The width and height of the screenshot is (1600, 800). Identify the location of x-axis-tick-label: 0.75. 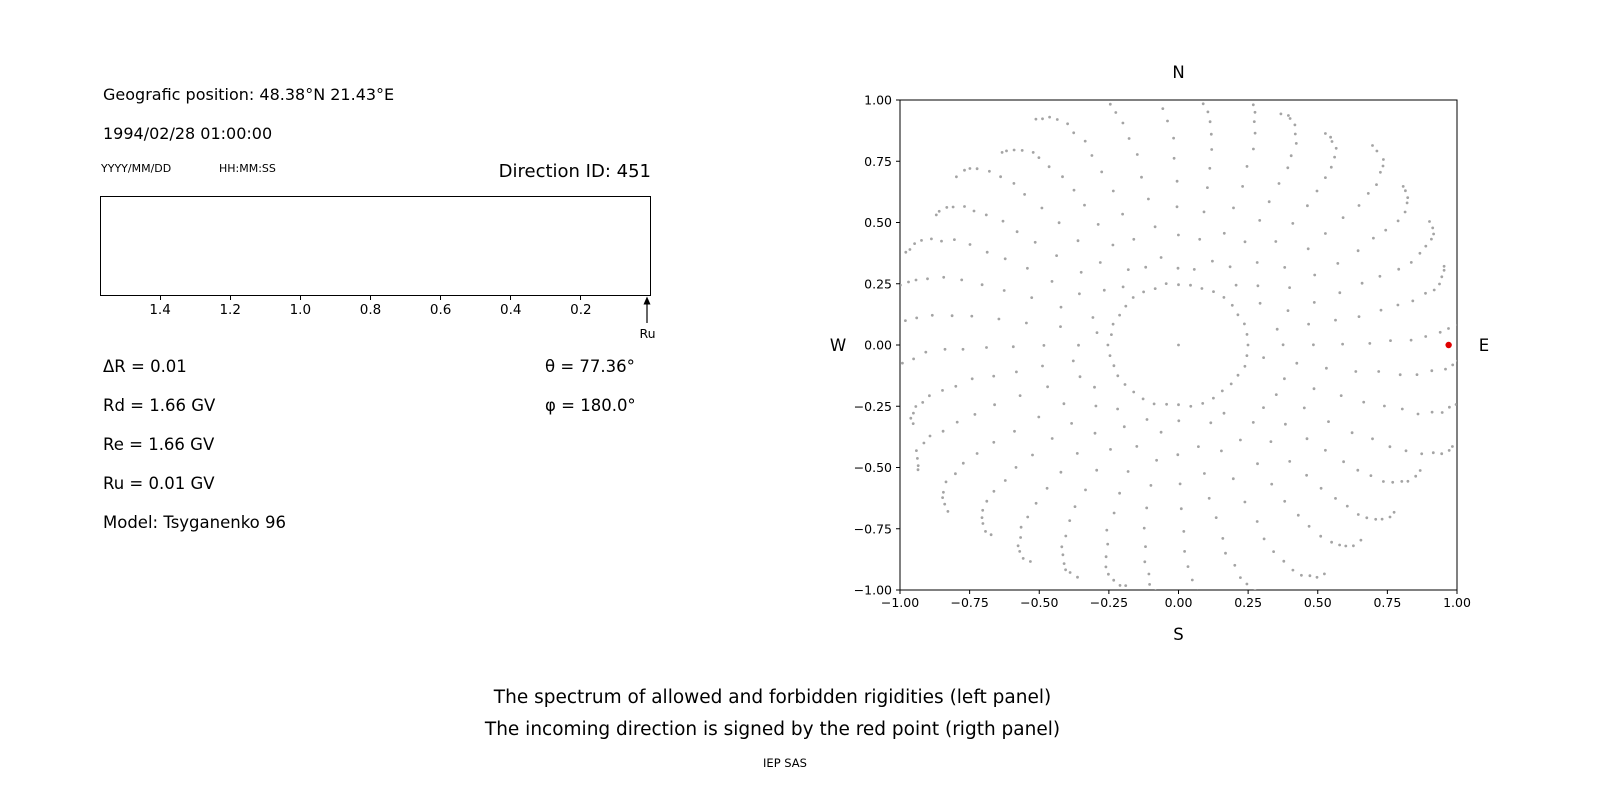
(1387, 602).